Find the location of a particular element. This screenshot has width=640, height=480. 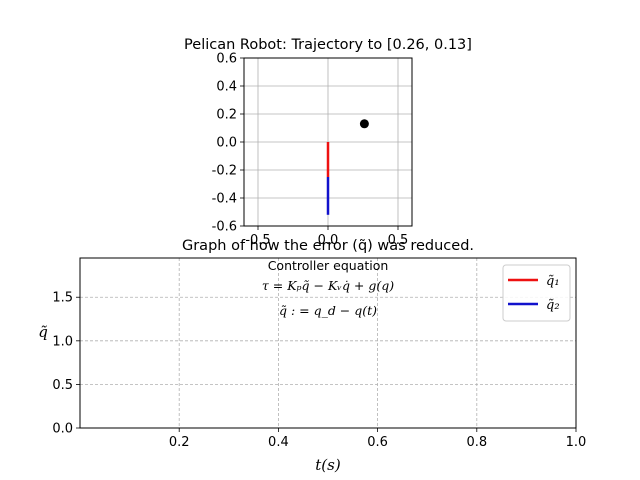

target-point is located at coordinates (364, 124).